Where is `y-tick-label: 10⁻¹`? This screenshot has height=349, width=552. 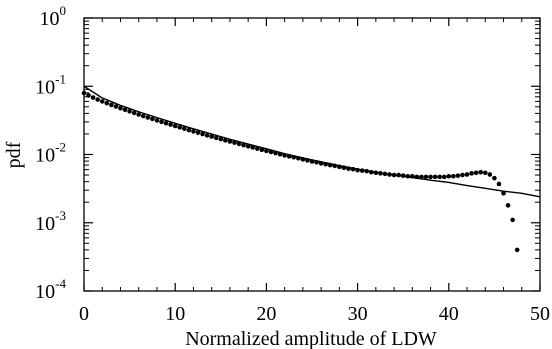
y-tick-label: 10⁻¹ is located at coordinates (50, 84).